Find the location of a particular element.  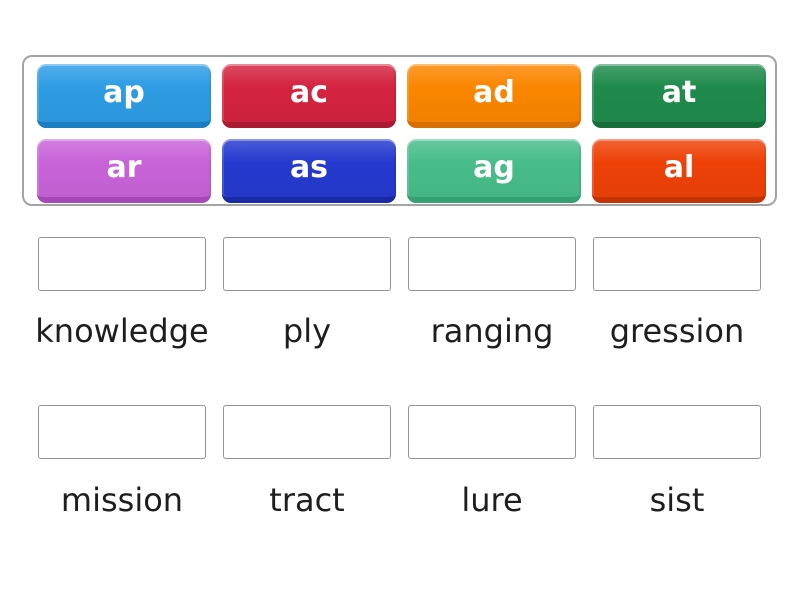

word-stem: knowledge is located at coordinates (122, 331).